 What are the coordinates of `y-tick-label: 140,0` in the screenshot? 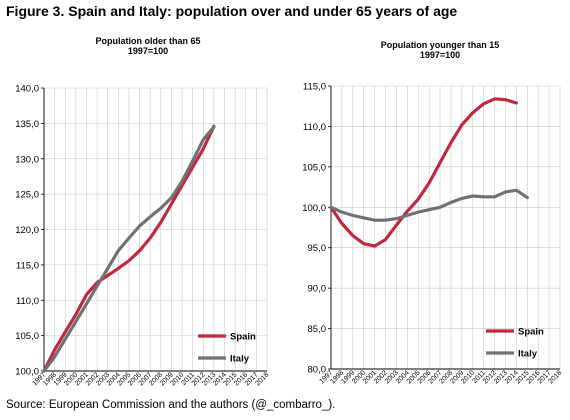 It's located at (27, 89).